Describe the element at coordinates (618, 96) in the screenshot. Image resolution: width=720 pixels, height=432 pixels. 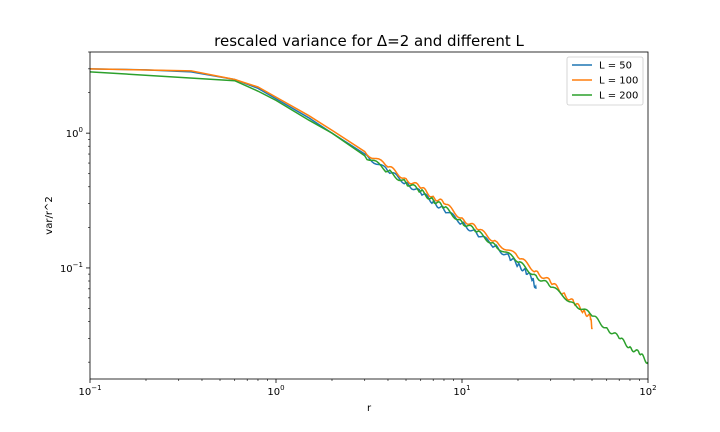
I see `legend-label: L = 200` at that location.